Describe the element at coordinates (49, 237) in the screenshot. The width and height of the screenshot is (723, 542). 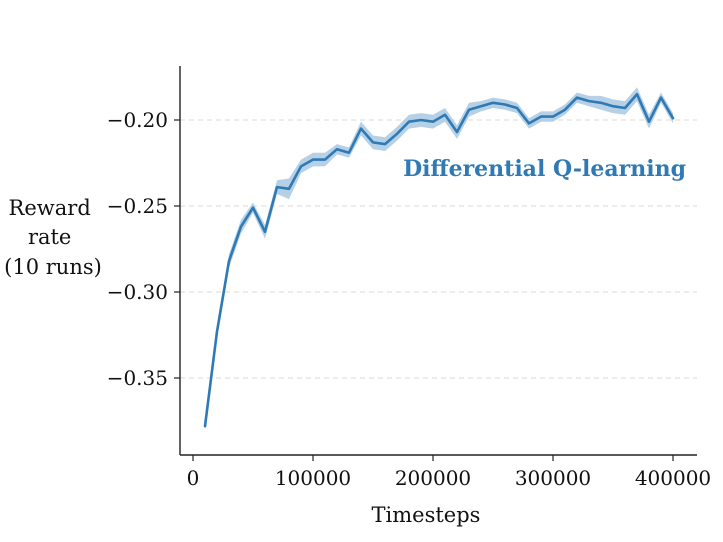
I see `y-axis-title-line-2: rate` at that location.